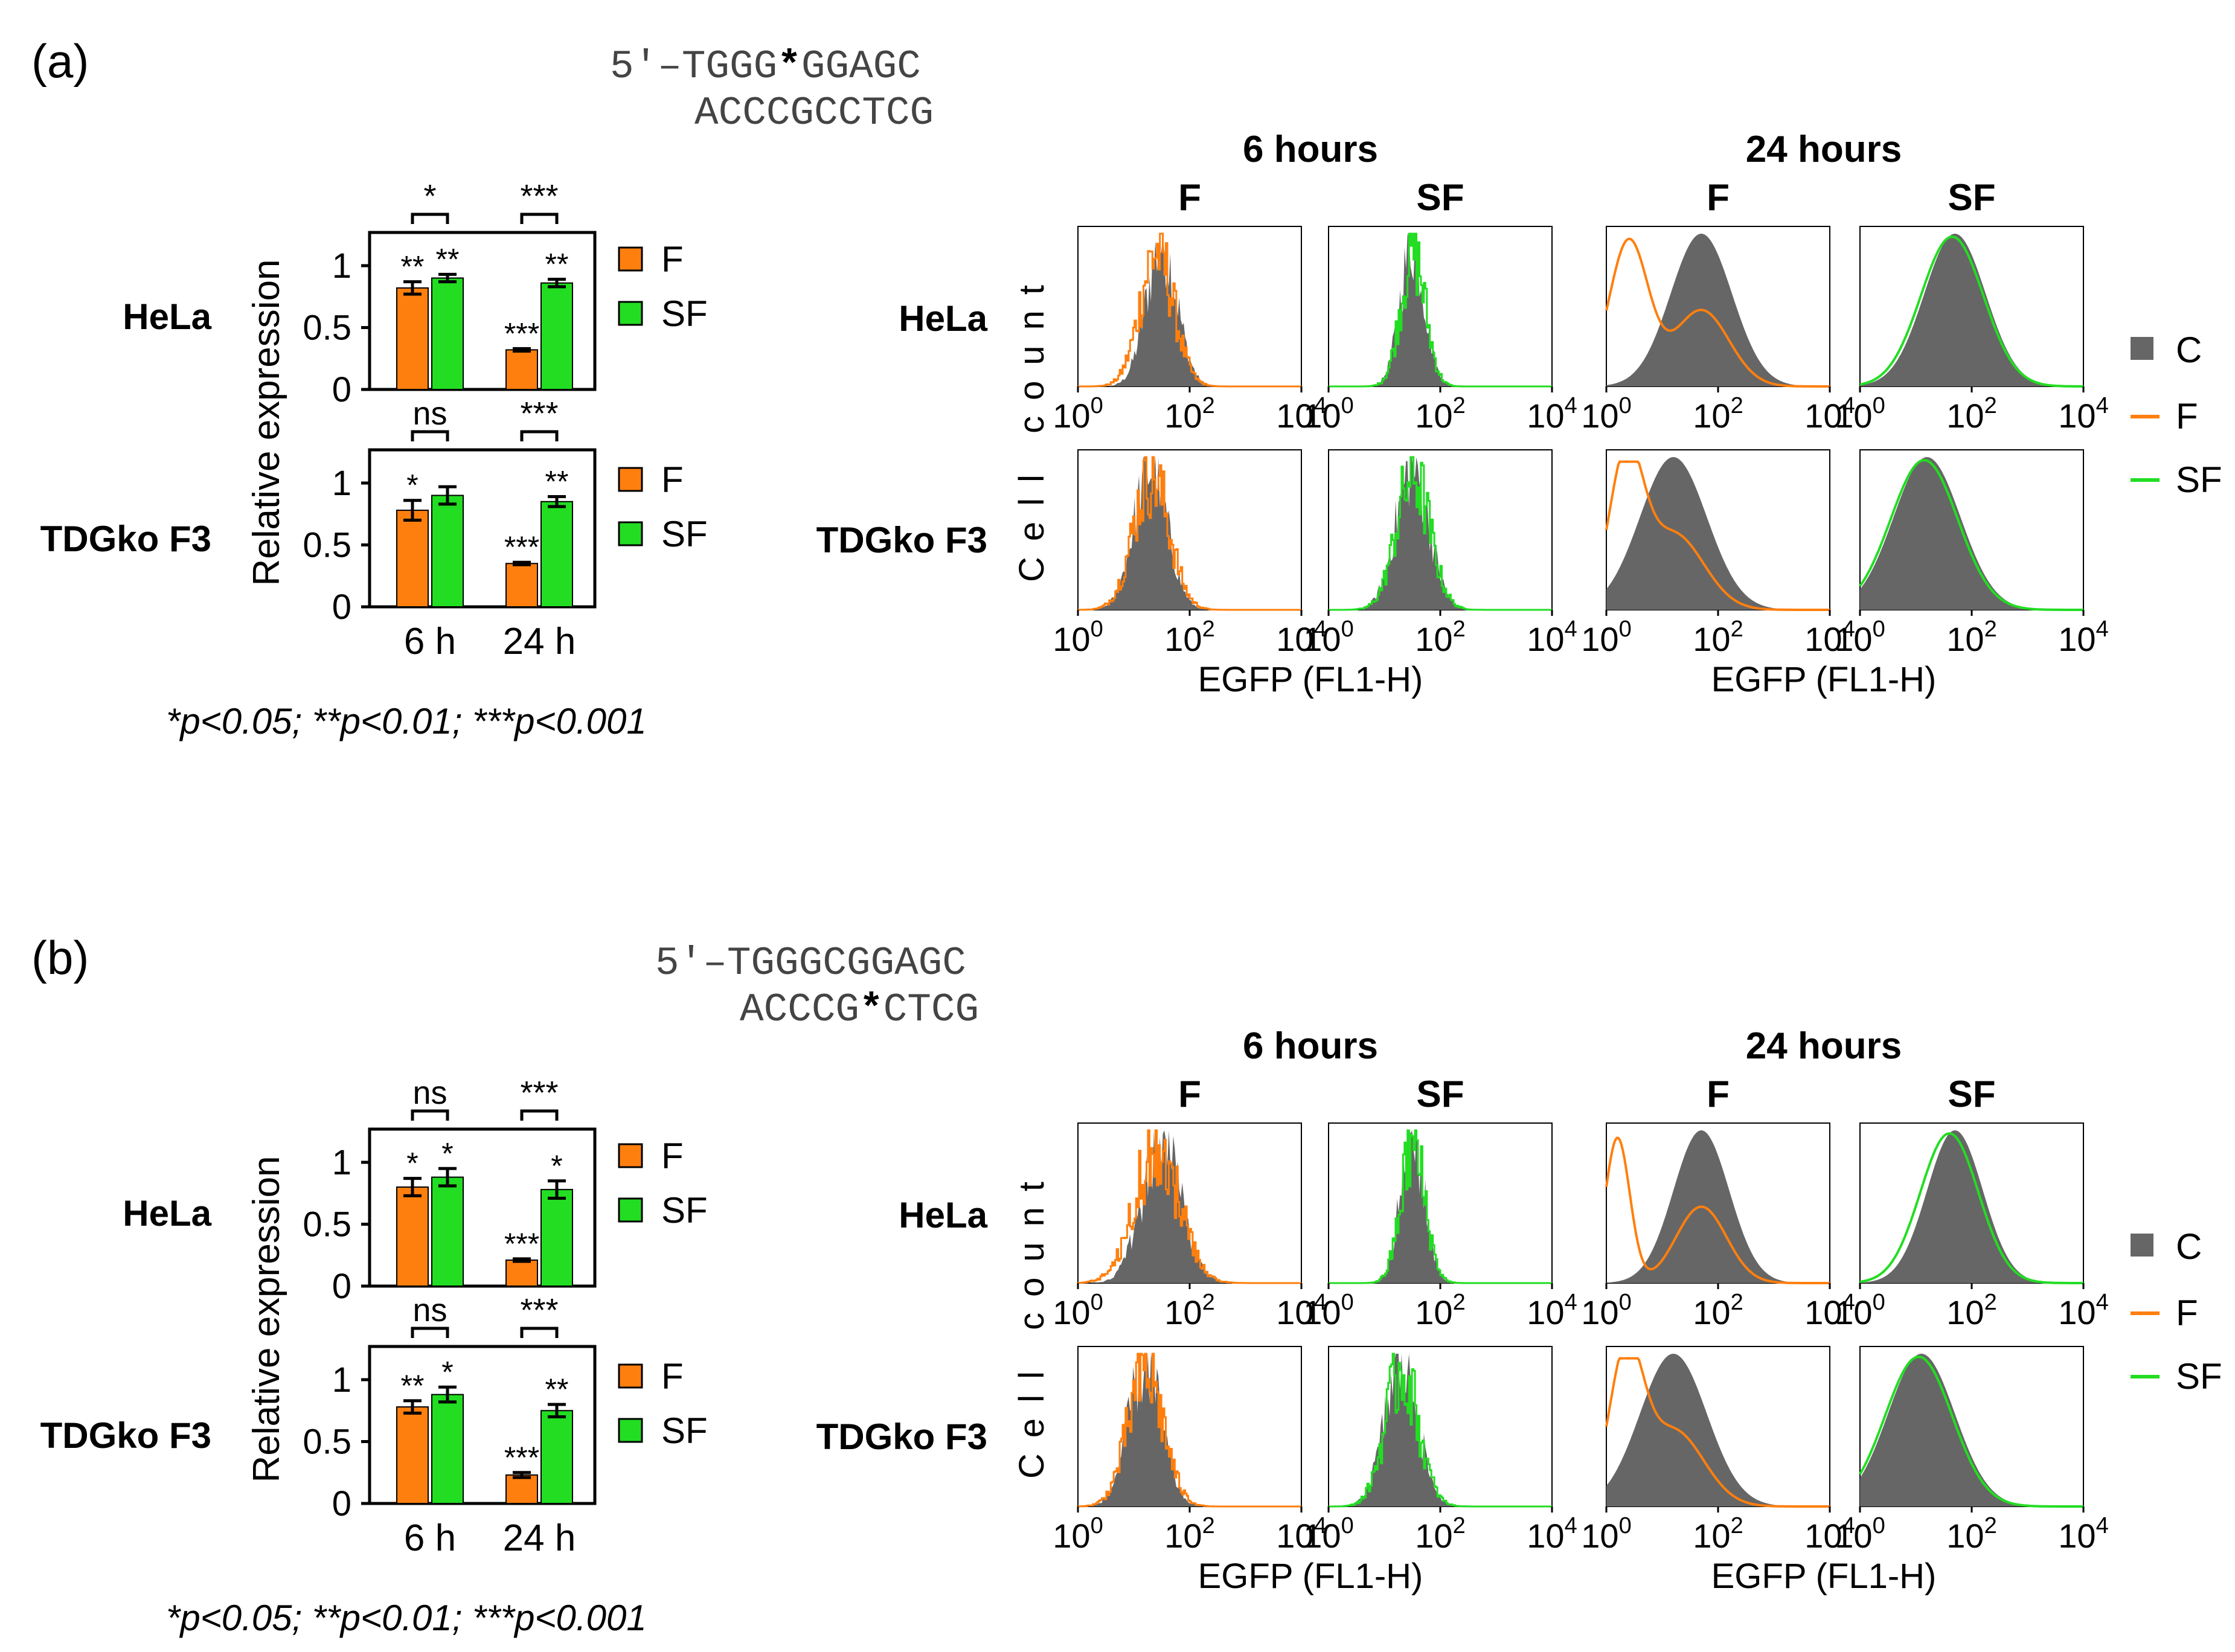 Image resolution: width=2235 pixels, height=1652 pixels. What do you see at coordinates (810, 963) in the screenshot?
I see `sequence-segment: 5′–TGGGCGGAGC` at bounding box center [810, 963].